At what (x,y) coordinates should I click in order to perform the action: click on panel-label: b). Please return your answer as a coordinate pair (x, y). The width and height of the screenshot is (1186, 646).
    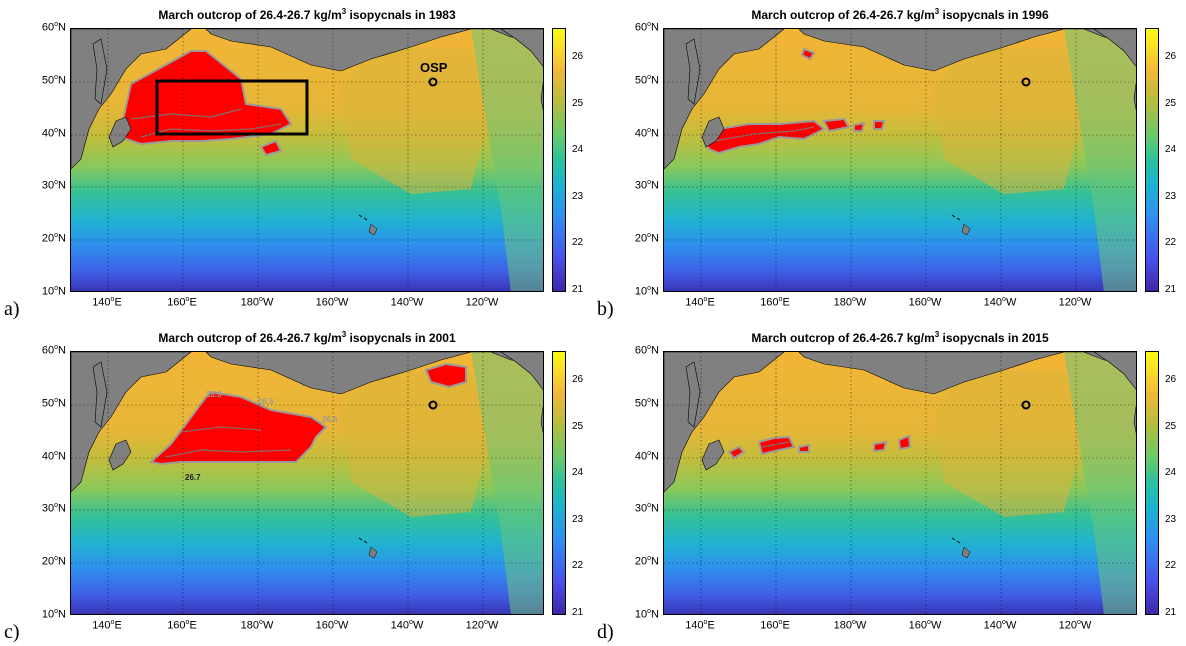
    Looking at the image, I should click on (605, 309).